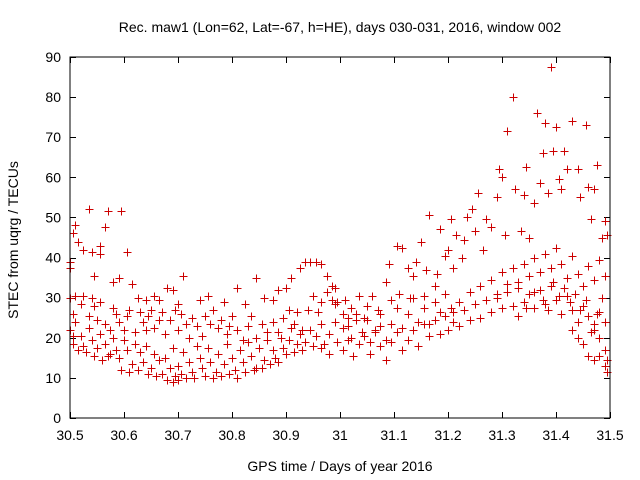  What do you see at coordinates (447, 435) in the screenshot?
I see `x-tick-label: 31.2` at bounding box center [447, 435].